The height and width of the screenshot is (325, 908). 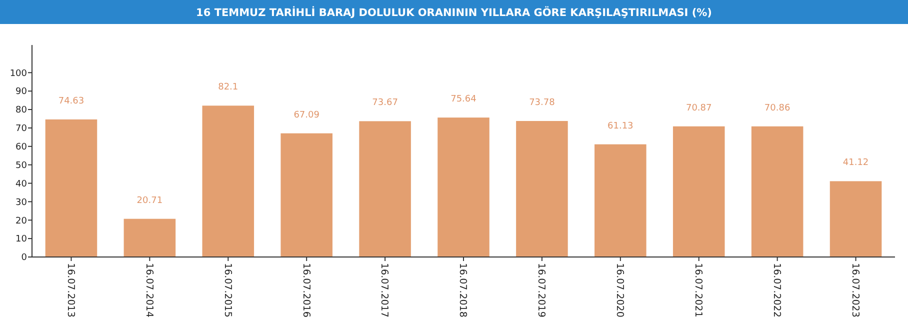 I want to click on x-tick-label: 16.07.2022, so click(x=776, y=290).